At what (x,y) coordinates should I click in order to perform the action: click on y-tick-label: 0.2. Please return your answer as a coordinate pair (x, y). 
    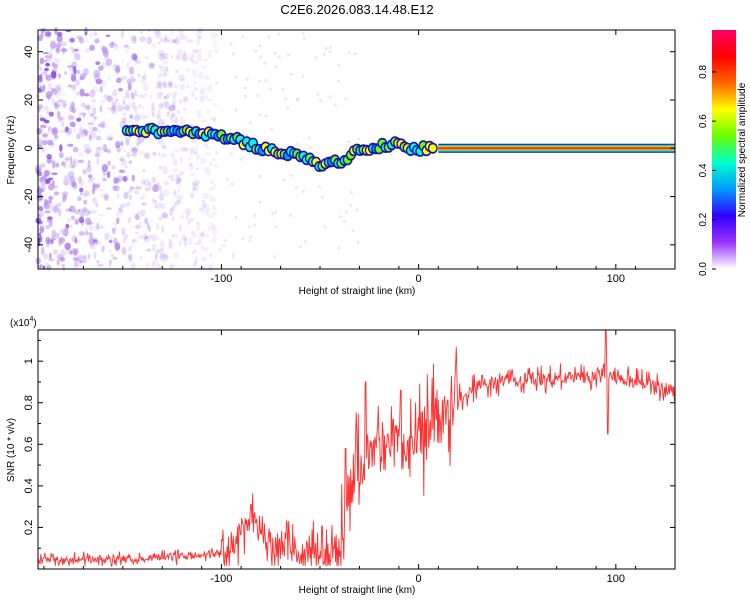
    Looking at the image, I should click on (29, 527).